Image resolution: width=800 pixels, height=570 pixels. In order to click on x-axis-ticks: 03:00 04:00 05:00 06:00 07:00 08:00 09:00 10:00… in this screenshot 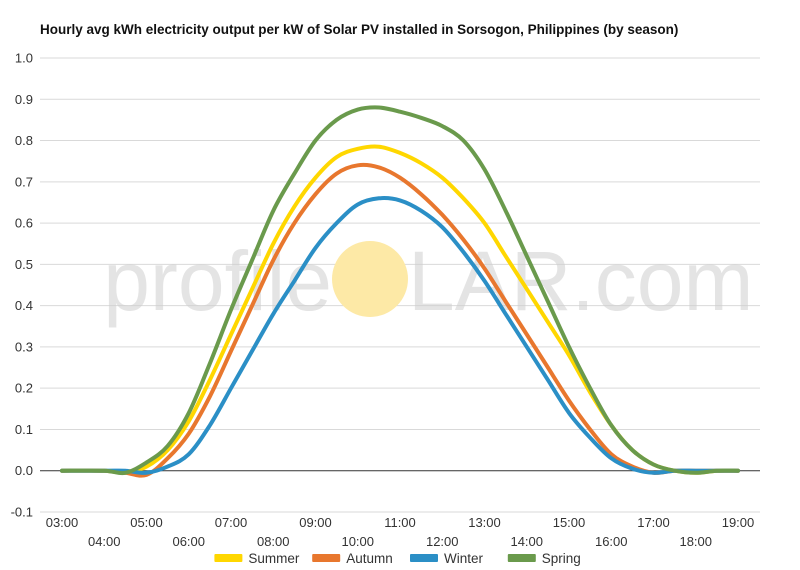, I will do `click(400, 532)`.